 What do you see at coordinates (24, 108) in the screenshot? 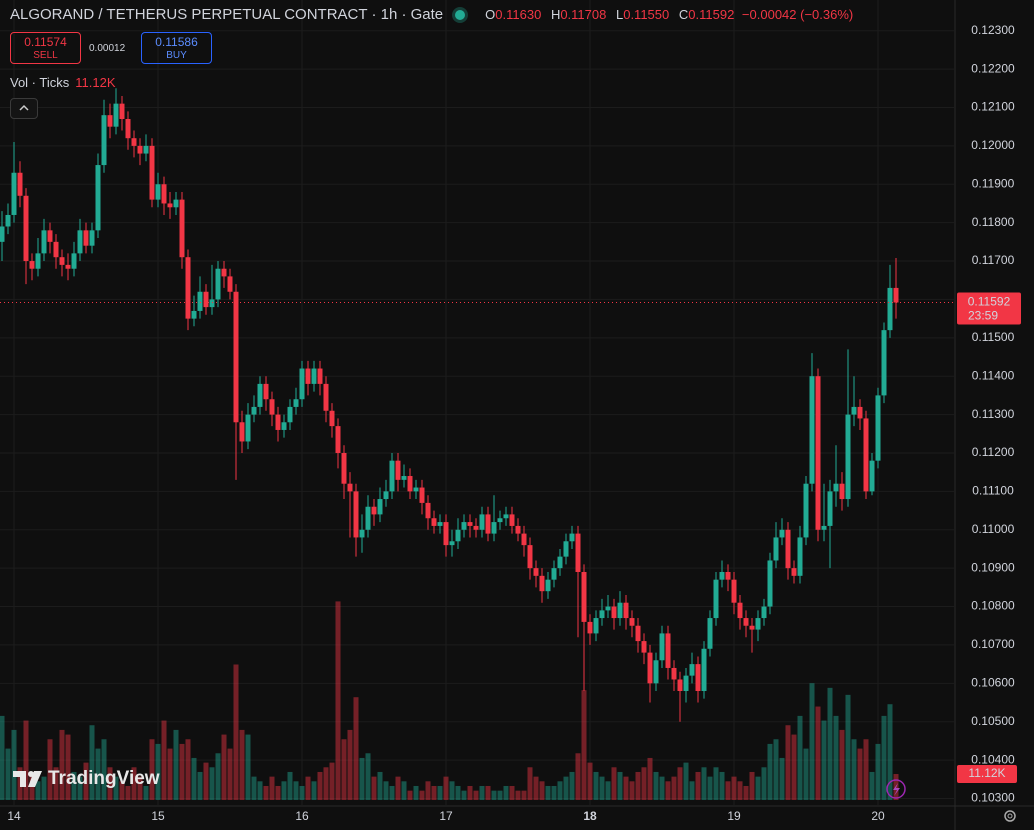
I see `collapse-button` at bounding box center [24, 108].